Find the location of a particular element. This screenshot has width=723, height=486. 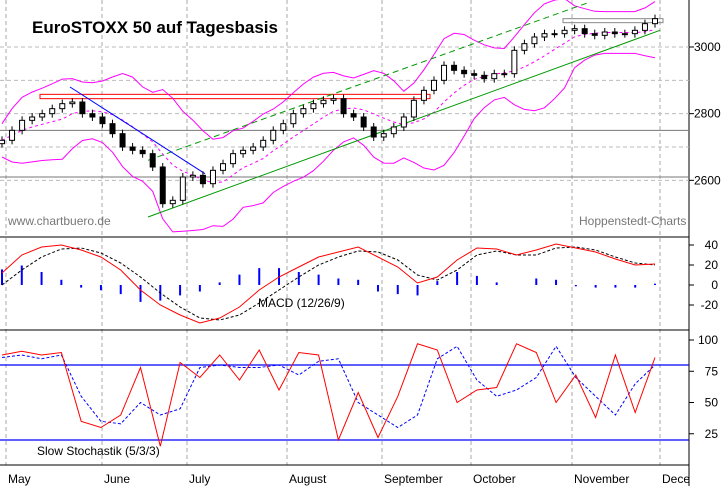

stoch-tick-label: 75 is located at coordinates (712, 371).